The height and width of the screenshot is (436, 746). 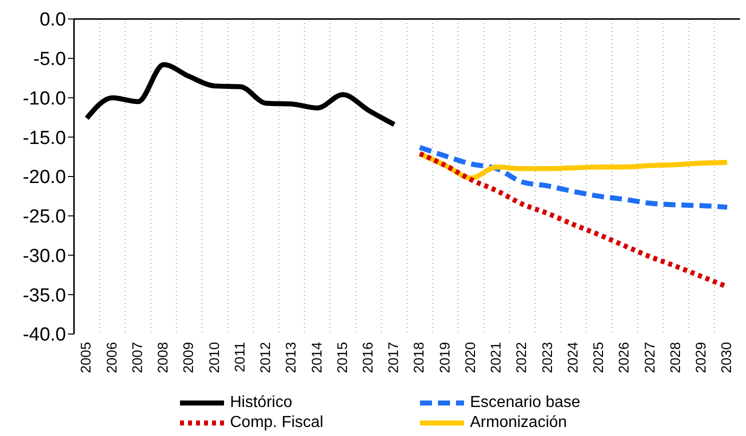 I want to click on x-tick-label: 2011, so click(x=239, y=357).